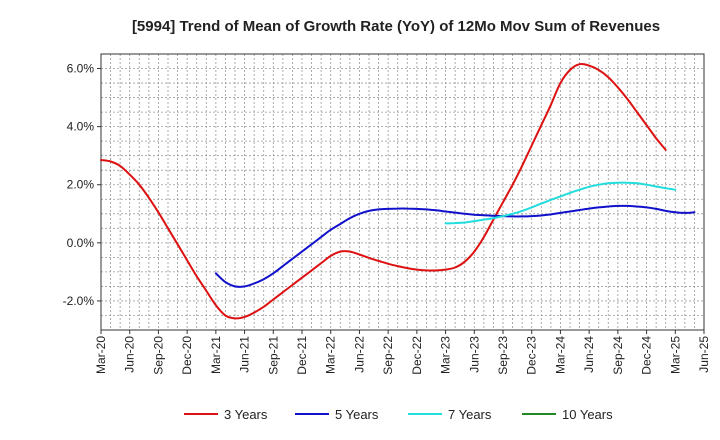  Describe the element at coordinates (474, 354) in the screenshot. I see `x-tick-label: Jun-23` at that location.